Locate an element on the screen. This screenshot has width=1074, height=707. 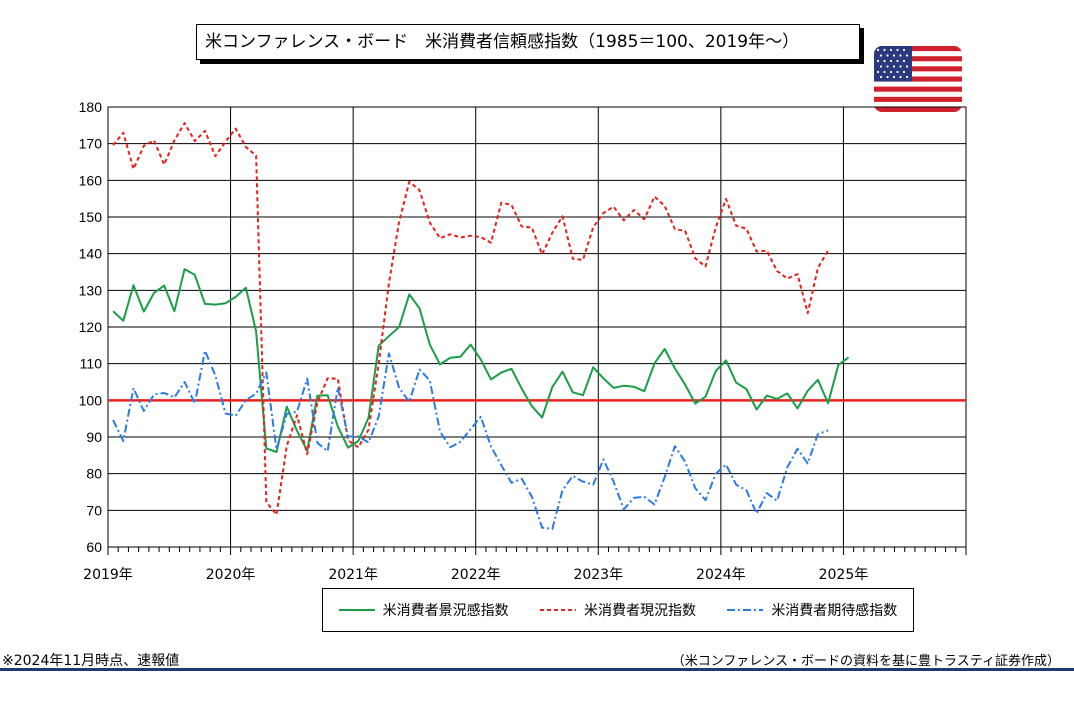
y-tick-label: 150 is located at coordinates (91, 217).